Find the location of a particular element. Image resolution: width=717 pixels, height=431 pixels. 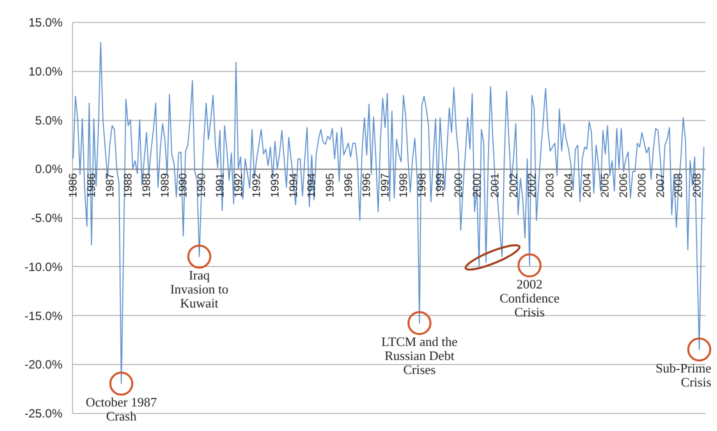

annotation: October 1987 Crash is located at coordinates (122, 409).